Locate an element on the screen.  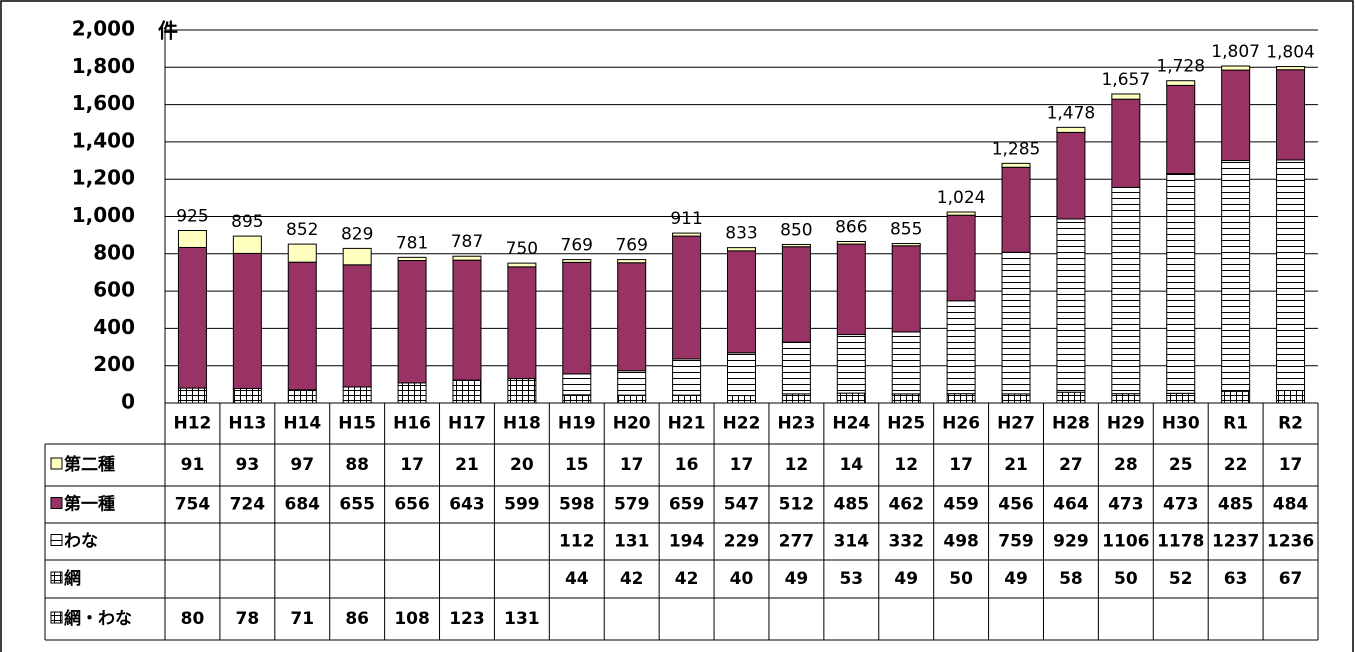
table-cell: 1236 is located at coordinates (1290, 542).